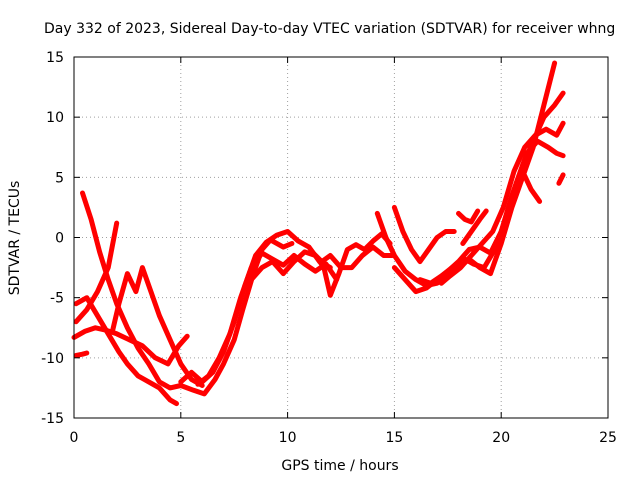  What do you see at coordinates (502, 203) in the screenshot?
I see `series-line-s15` at bounding box center [502, 203].